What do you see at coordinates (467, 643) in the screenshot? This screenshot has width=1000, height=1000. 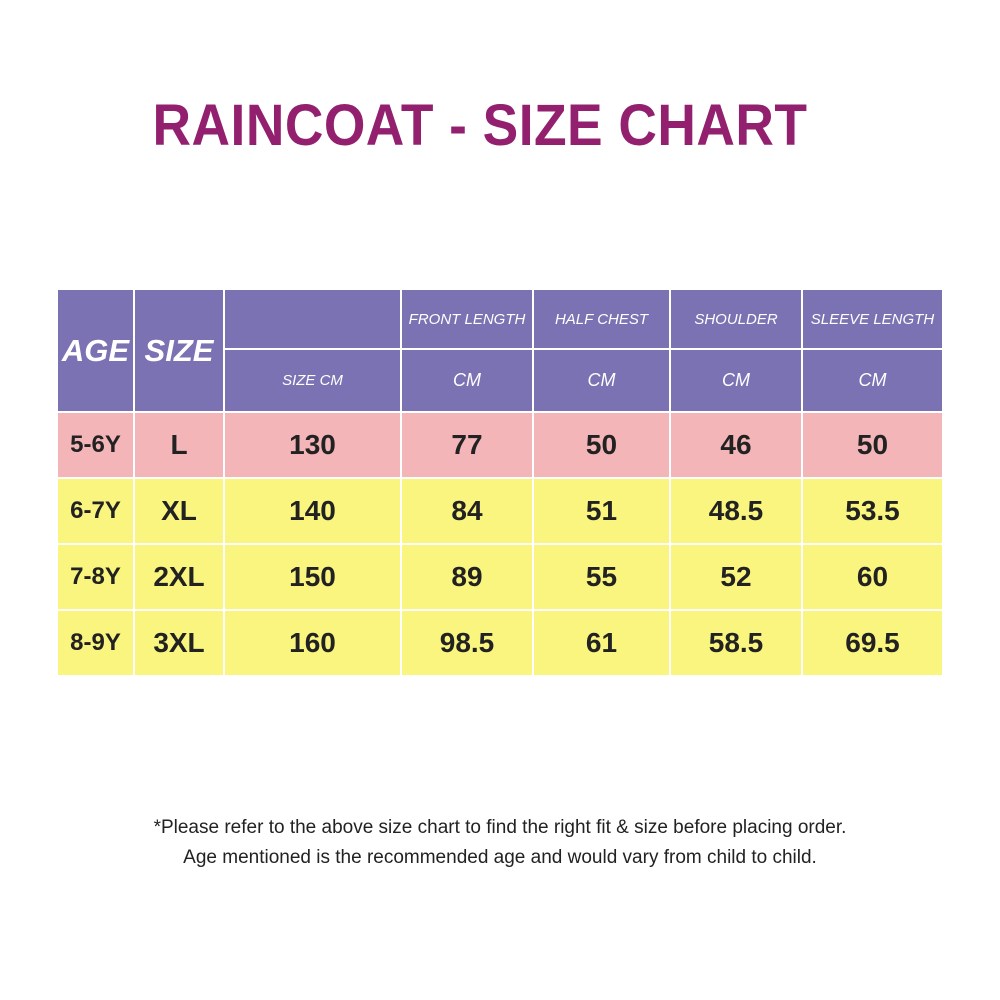 I see `cell-front-length: 98.5` at bounding box center [467, 643].